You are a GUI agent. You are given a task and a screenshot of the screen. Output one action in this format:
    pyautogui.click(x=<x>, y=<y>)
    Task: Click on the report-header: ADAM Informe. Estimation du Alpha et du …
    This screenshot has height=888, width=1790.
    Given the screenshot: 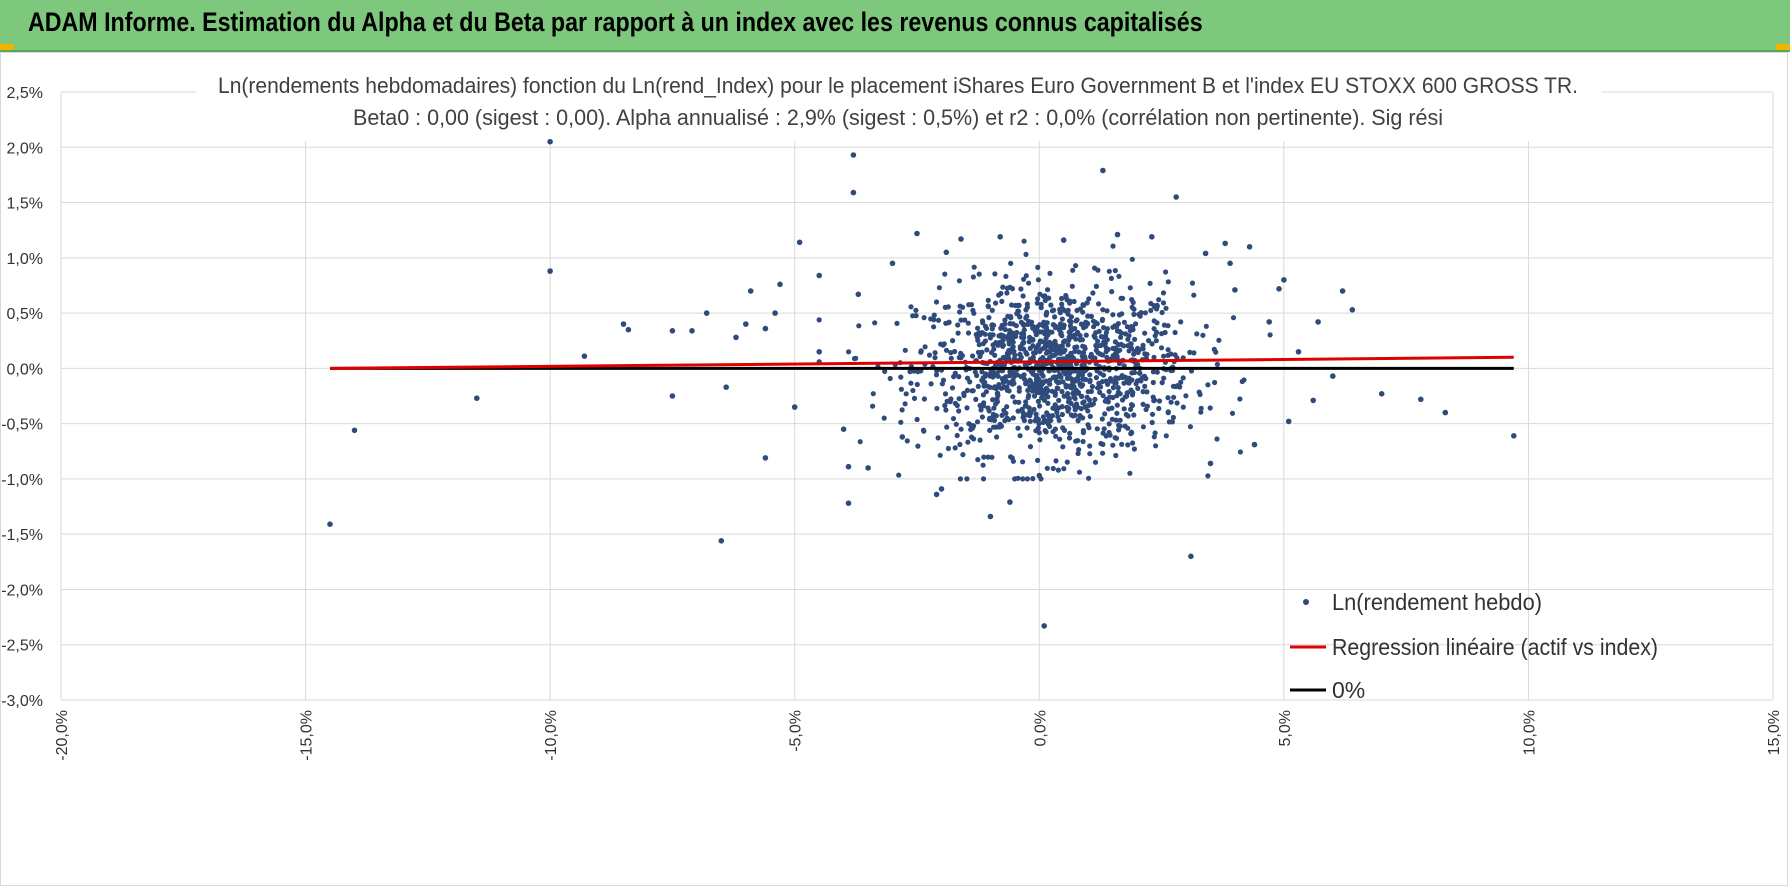 What is the action you would take?
    pyautogui.click(x=895, y=26)
    